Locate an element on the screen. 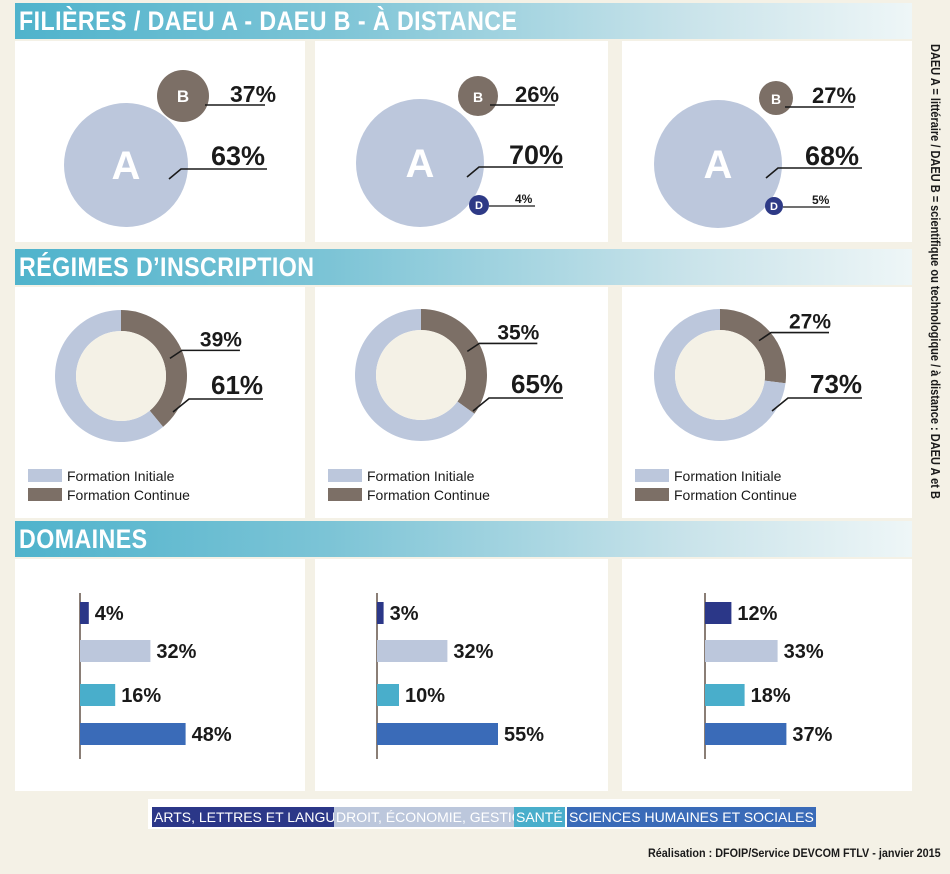  legend-sciences: SCIENCES HUMAINES ET SOCIALES is located at coordinates (691, 817).